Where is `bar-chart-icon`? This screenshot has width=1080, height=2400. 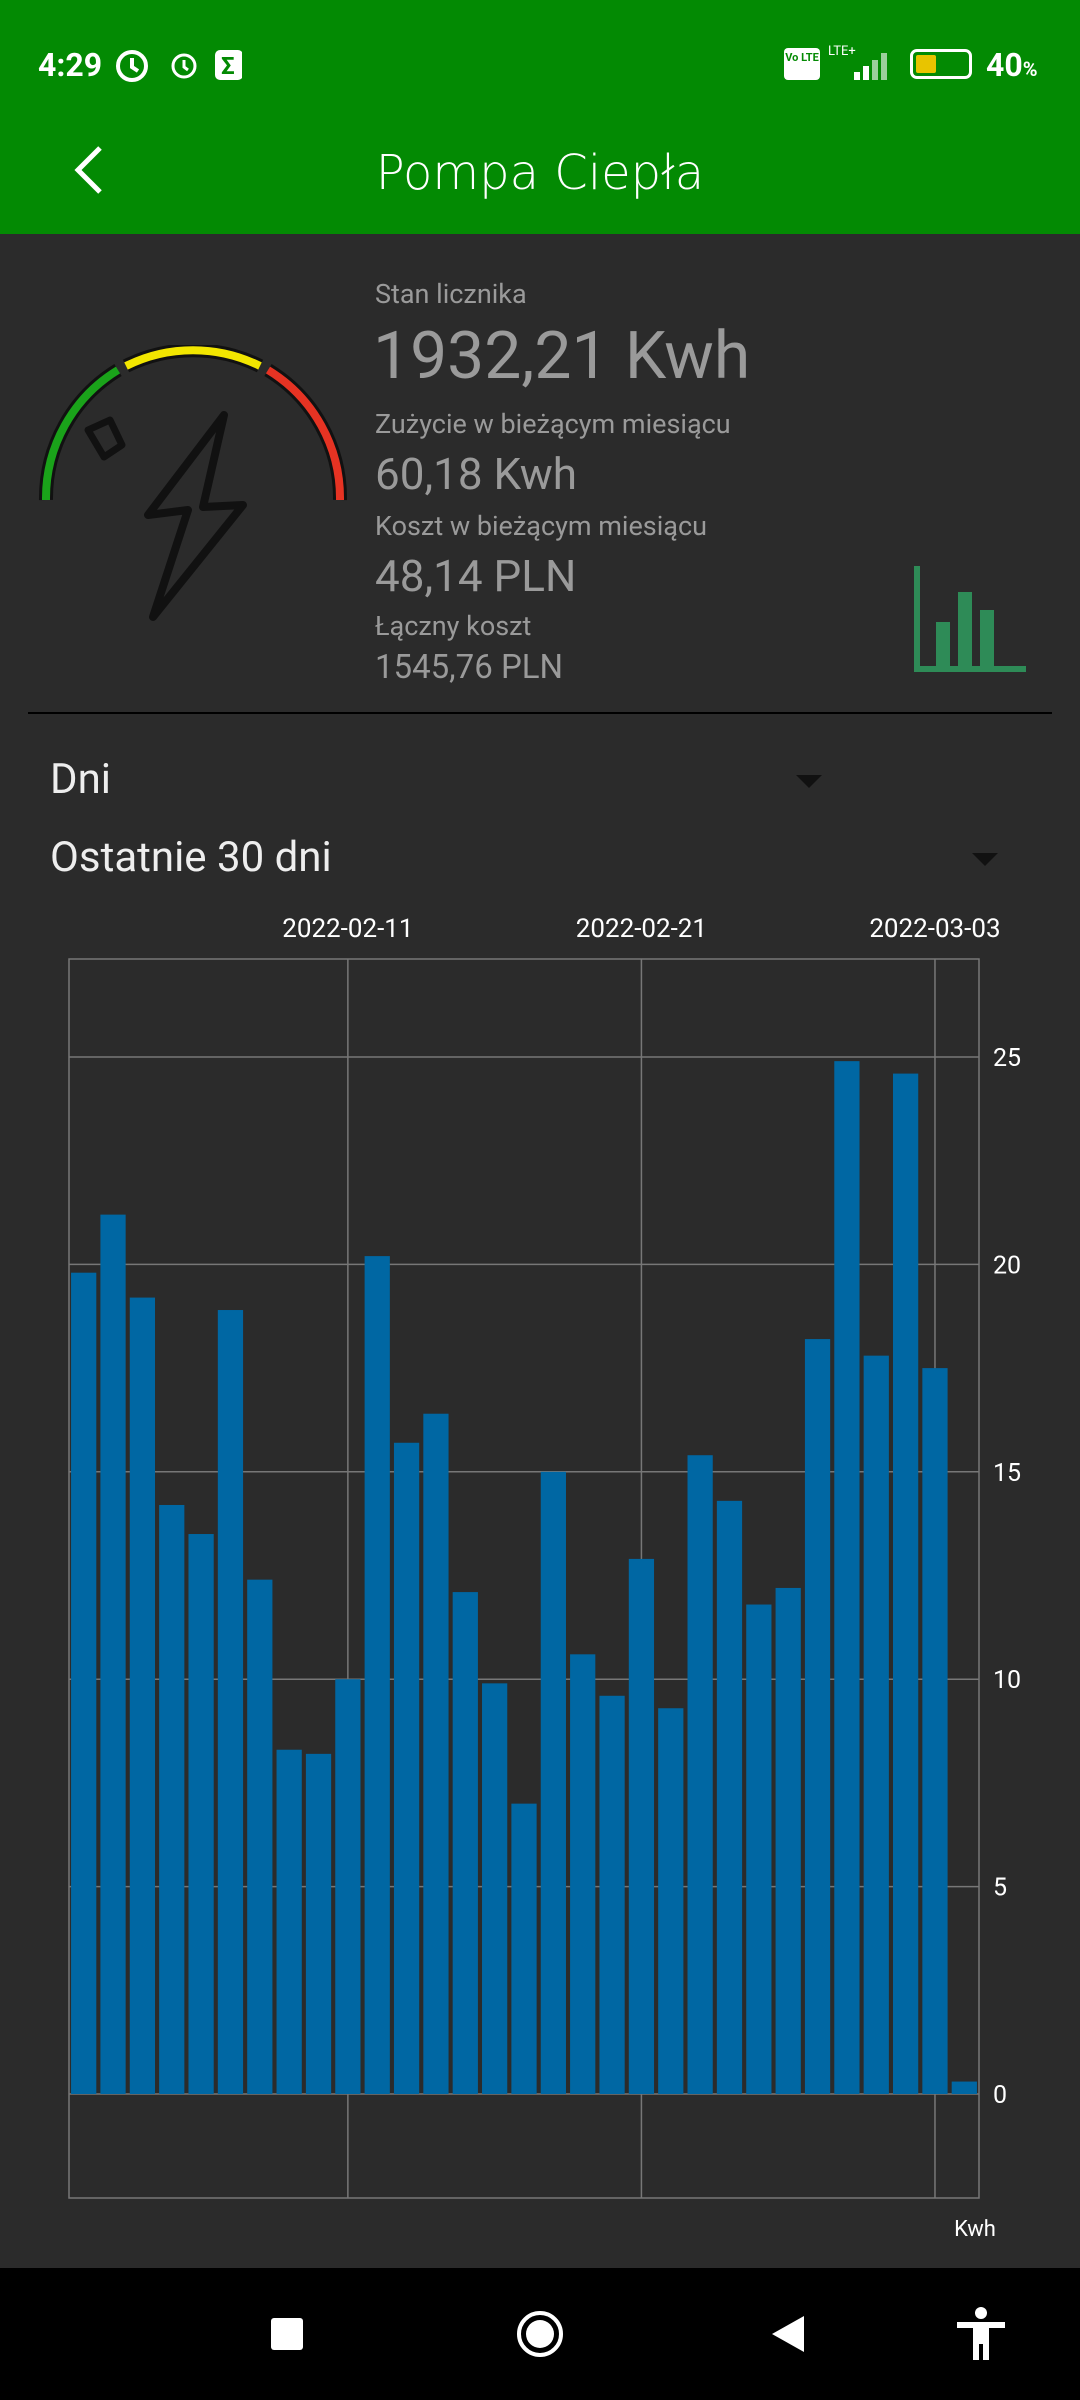 bar-chart-icon is located at coordinates (970, 619).